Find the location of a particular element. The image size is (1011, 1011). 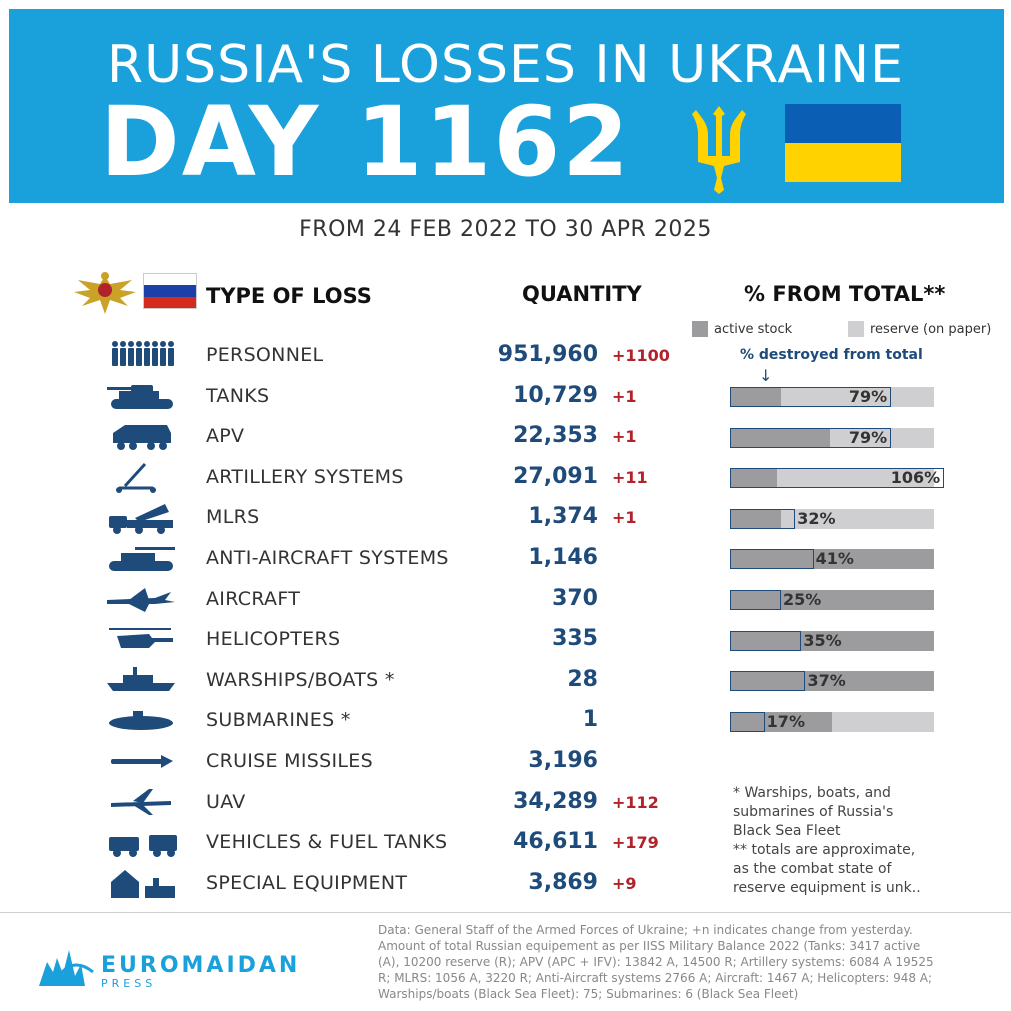

mlrs-icon is located at coordinates (141, 519).